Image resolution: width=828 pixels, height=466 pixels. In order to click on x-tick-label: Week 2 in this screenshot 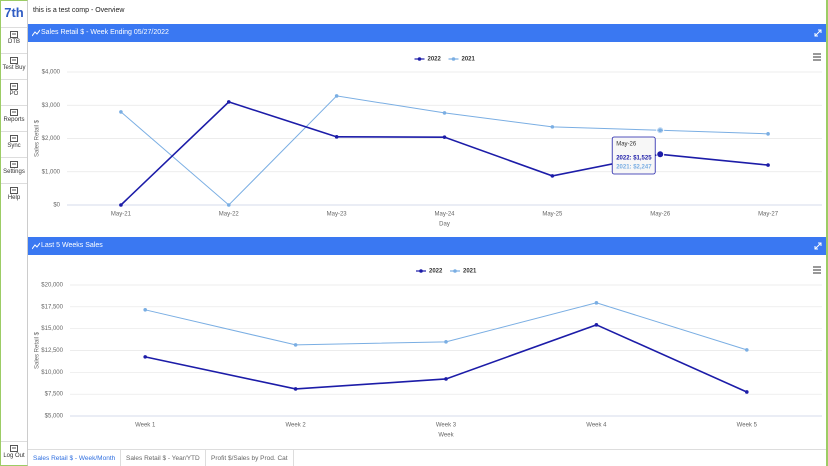, I will do `click(295, 426)`.